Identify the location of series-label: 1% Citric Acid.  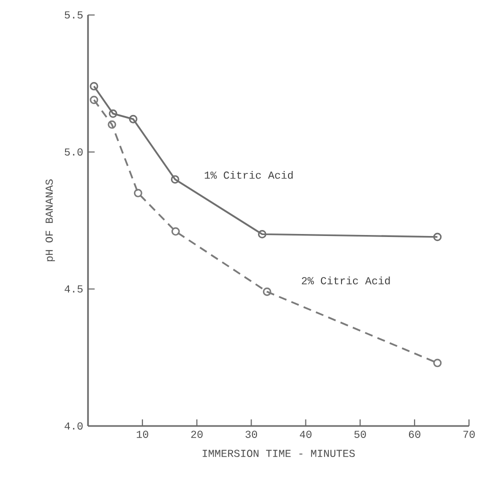
(248, 174).